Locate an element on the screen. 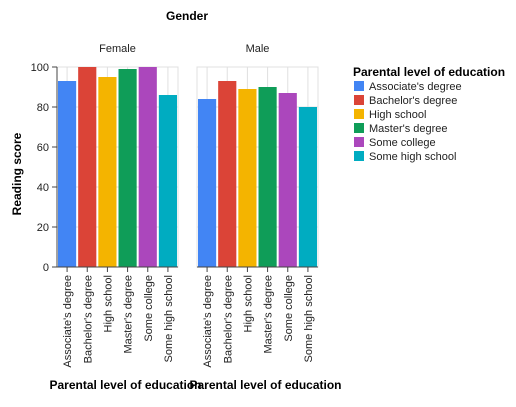 This screenshot has width=516, height=407. y-tick-label: 20 is located at coordinates (43, 228).